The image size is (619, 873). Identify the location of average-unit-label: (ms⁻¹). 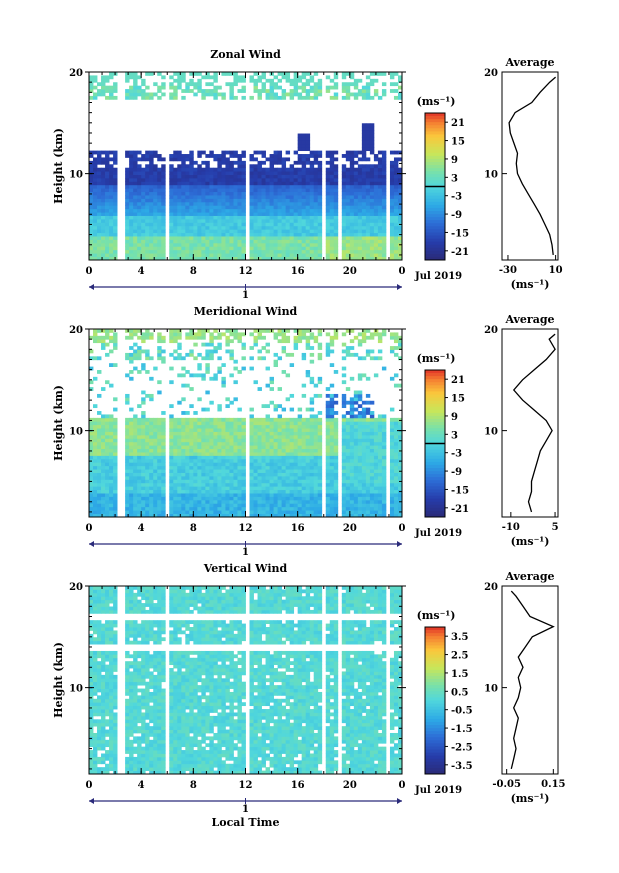
(530, 541).